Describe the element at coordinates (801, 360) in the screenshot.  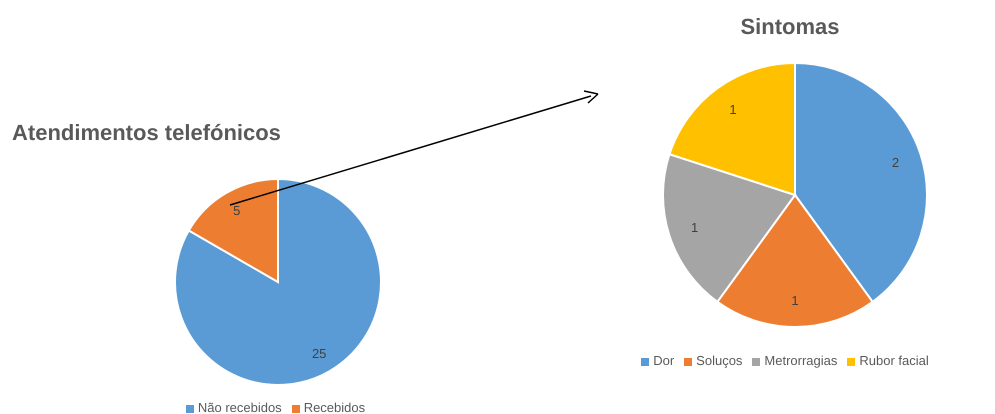
I see `legend-label: Metrorragias` at that location.